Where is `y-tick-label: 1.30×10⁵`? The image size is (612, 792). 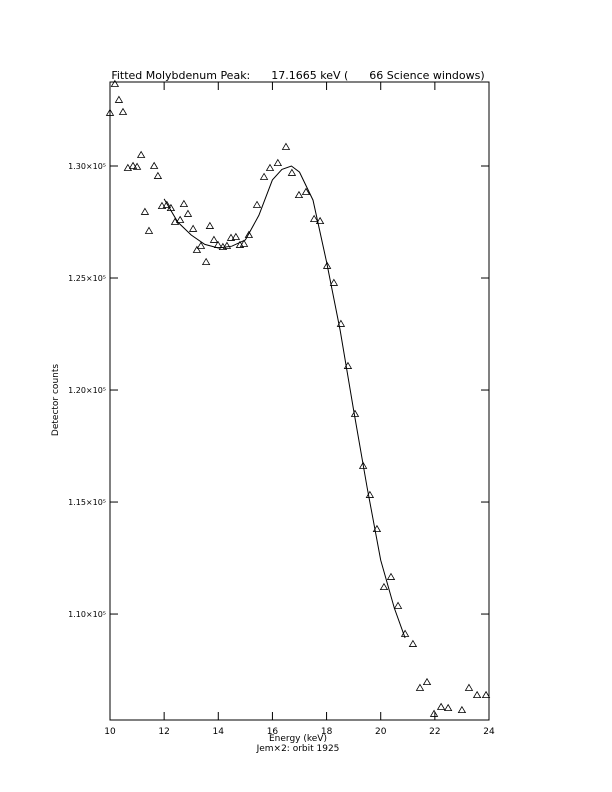
y-tick-label: 1.30×10⁵ is located at coordinates (87, 166).